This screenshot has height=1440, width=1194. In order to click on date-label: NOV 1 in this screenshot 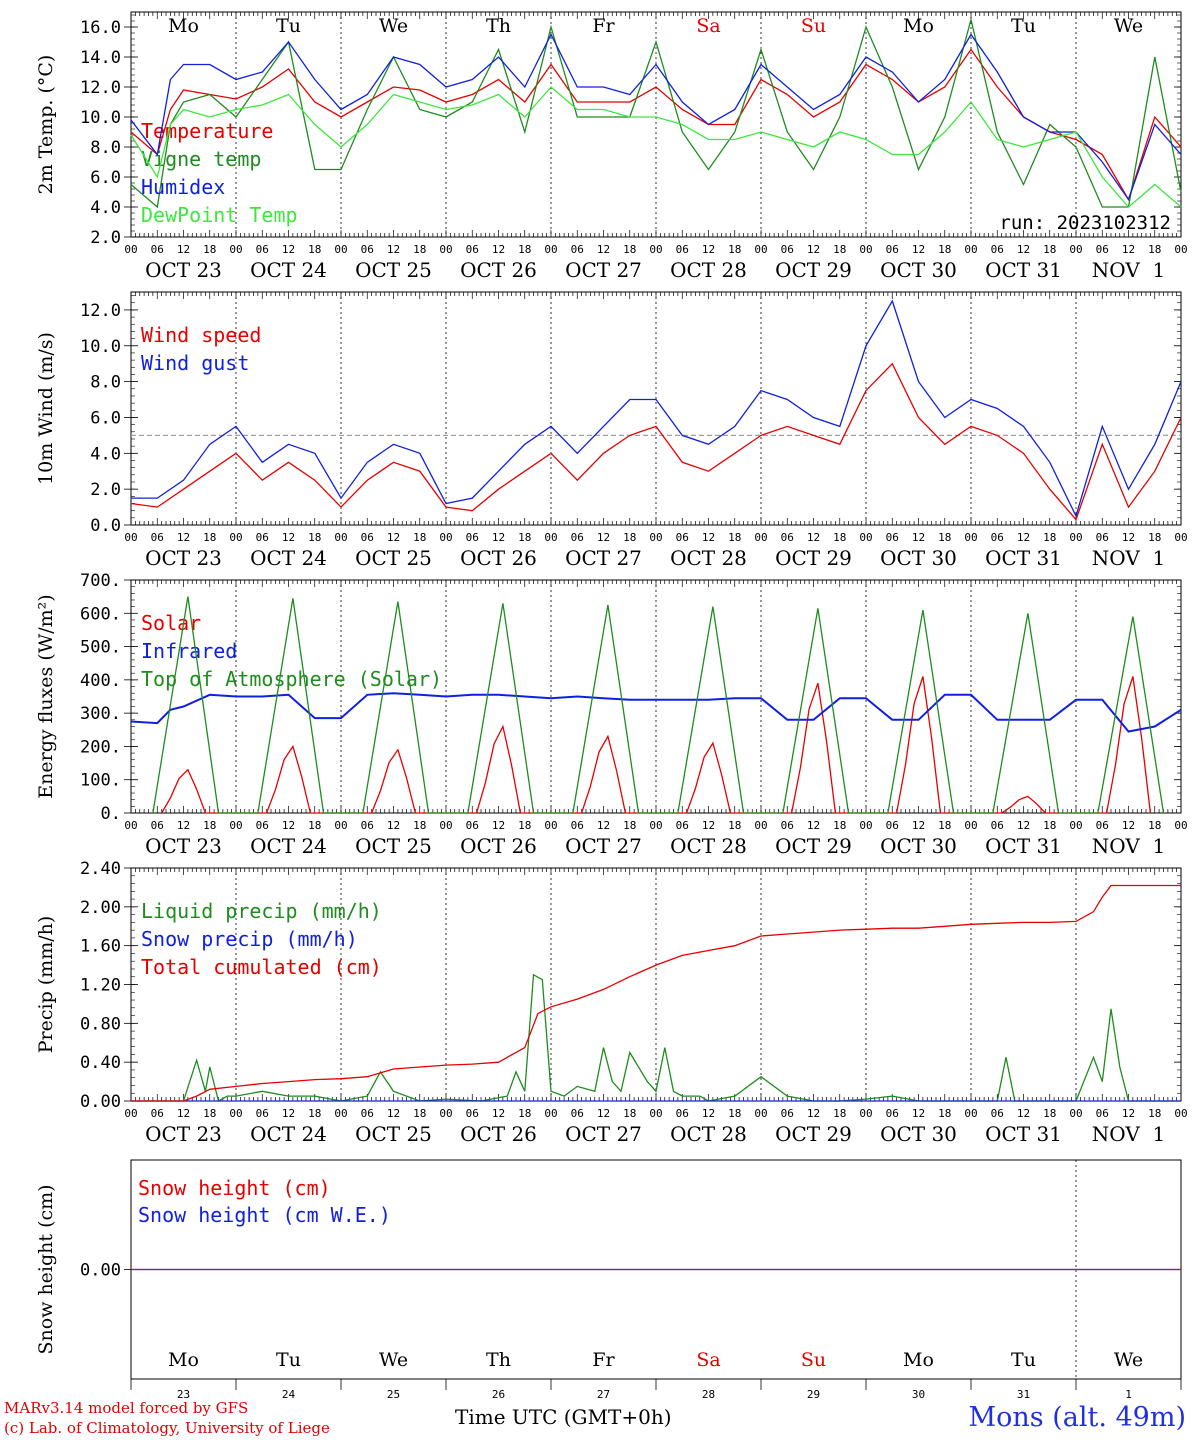, I will do `click(1128, 846)`.